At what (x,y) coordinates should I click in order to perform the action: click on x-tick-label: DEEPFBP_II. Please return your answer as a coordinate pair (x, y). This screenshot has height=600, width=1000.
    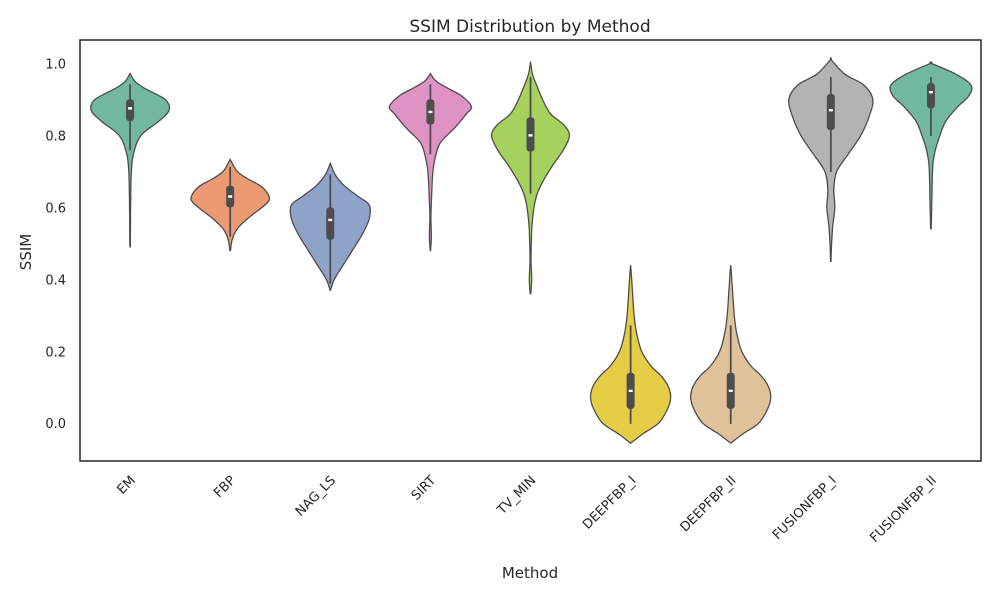
    Looking at the image, I should click on (709, 504).